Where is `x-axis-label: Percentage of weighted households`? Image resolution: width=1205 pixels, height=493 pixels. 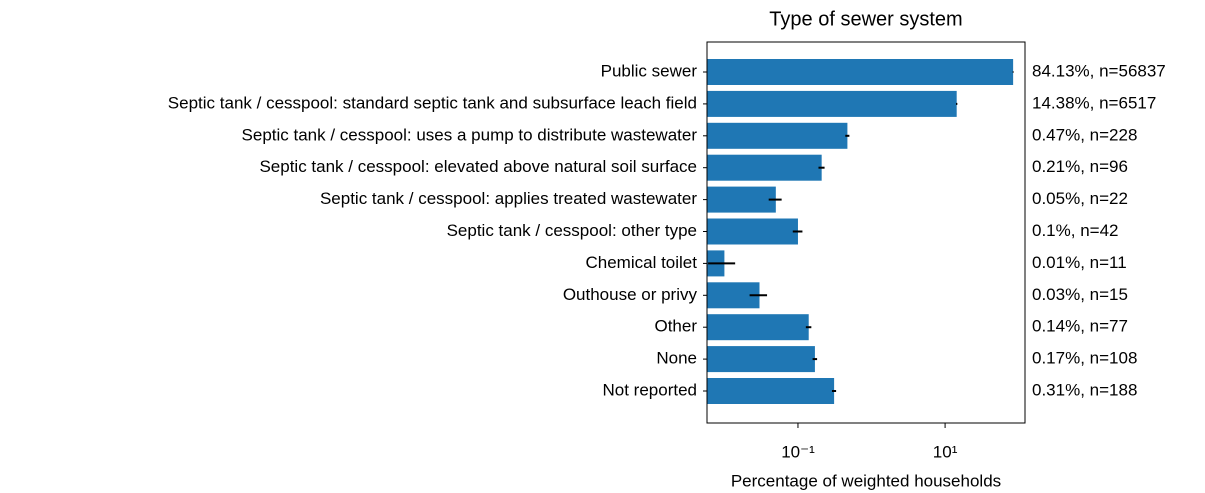 x-axis-label: Percentage of weighted households is located at coordinates (866, 480).